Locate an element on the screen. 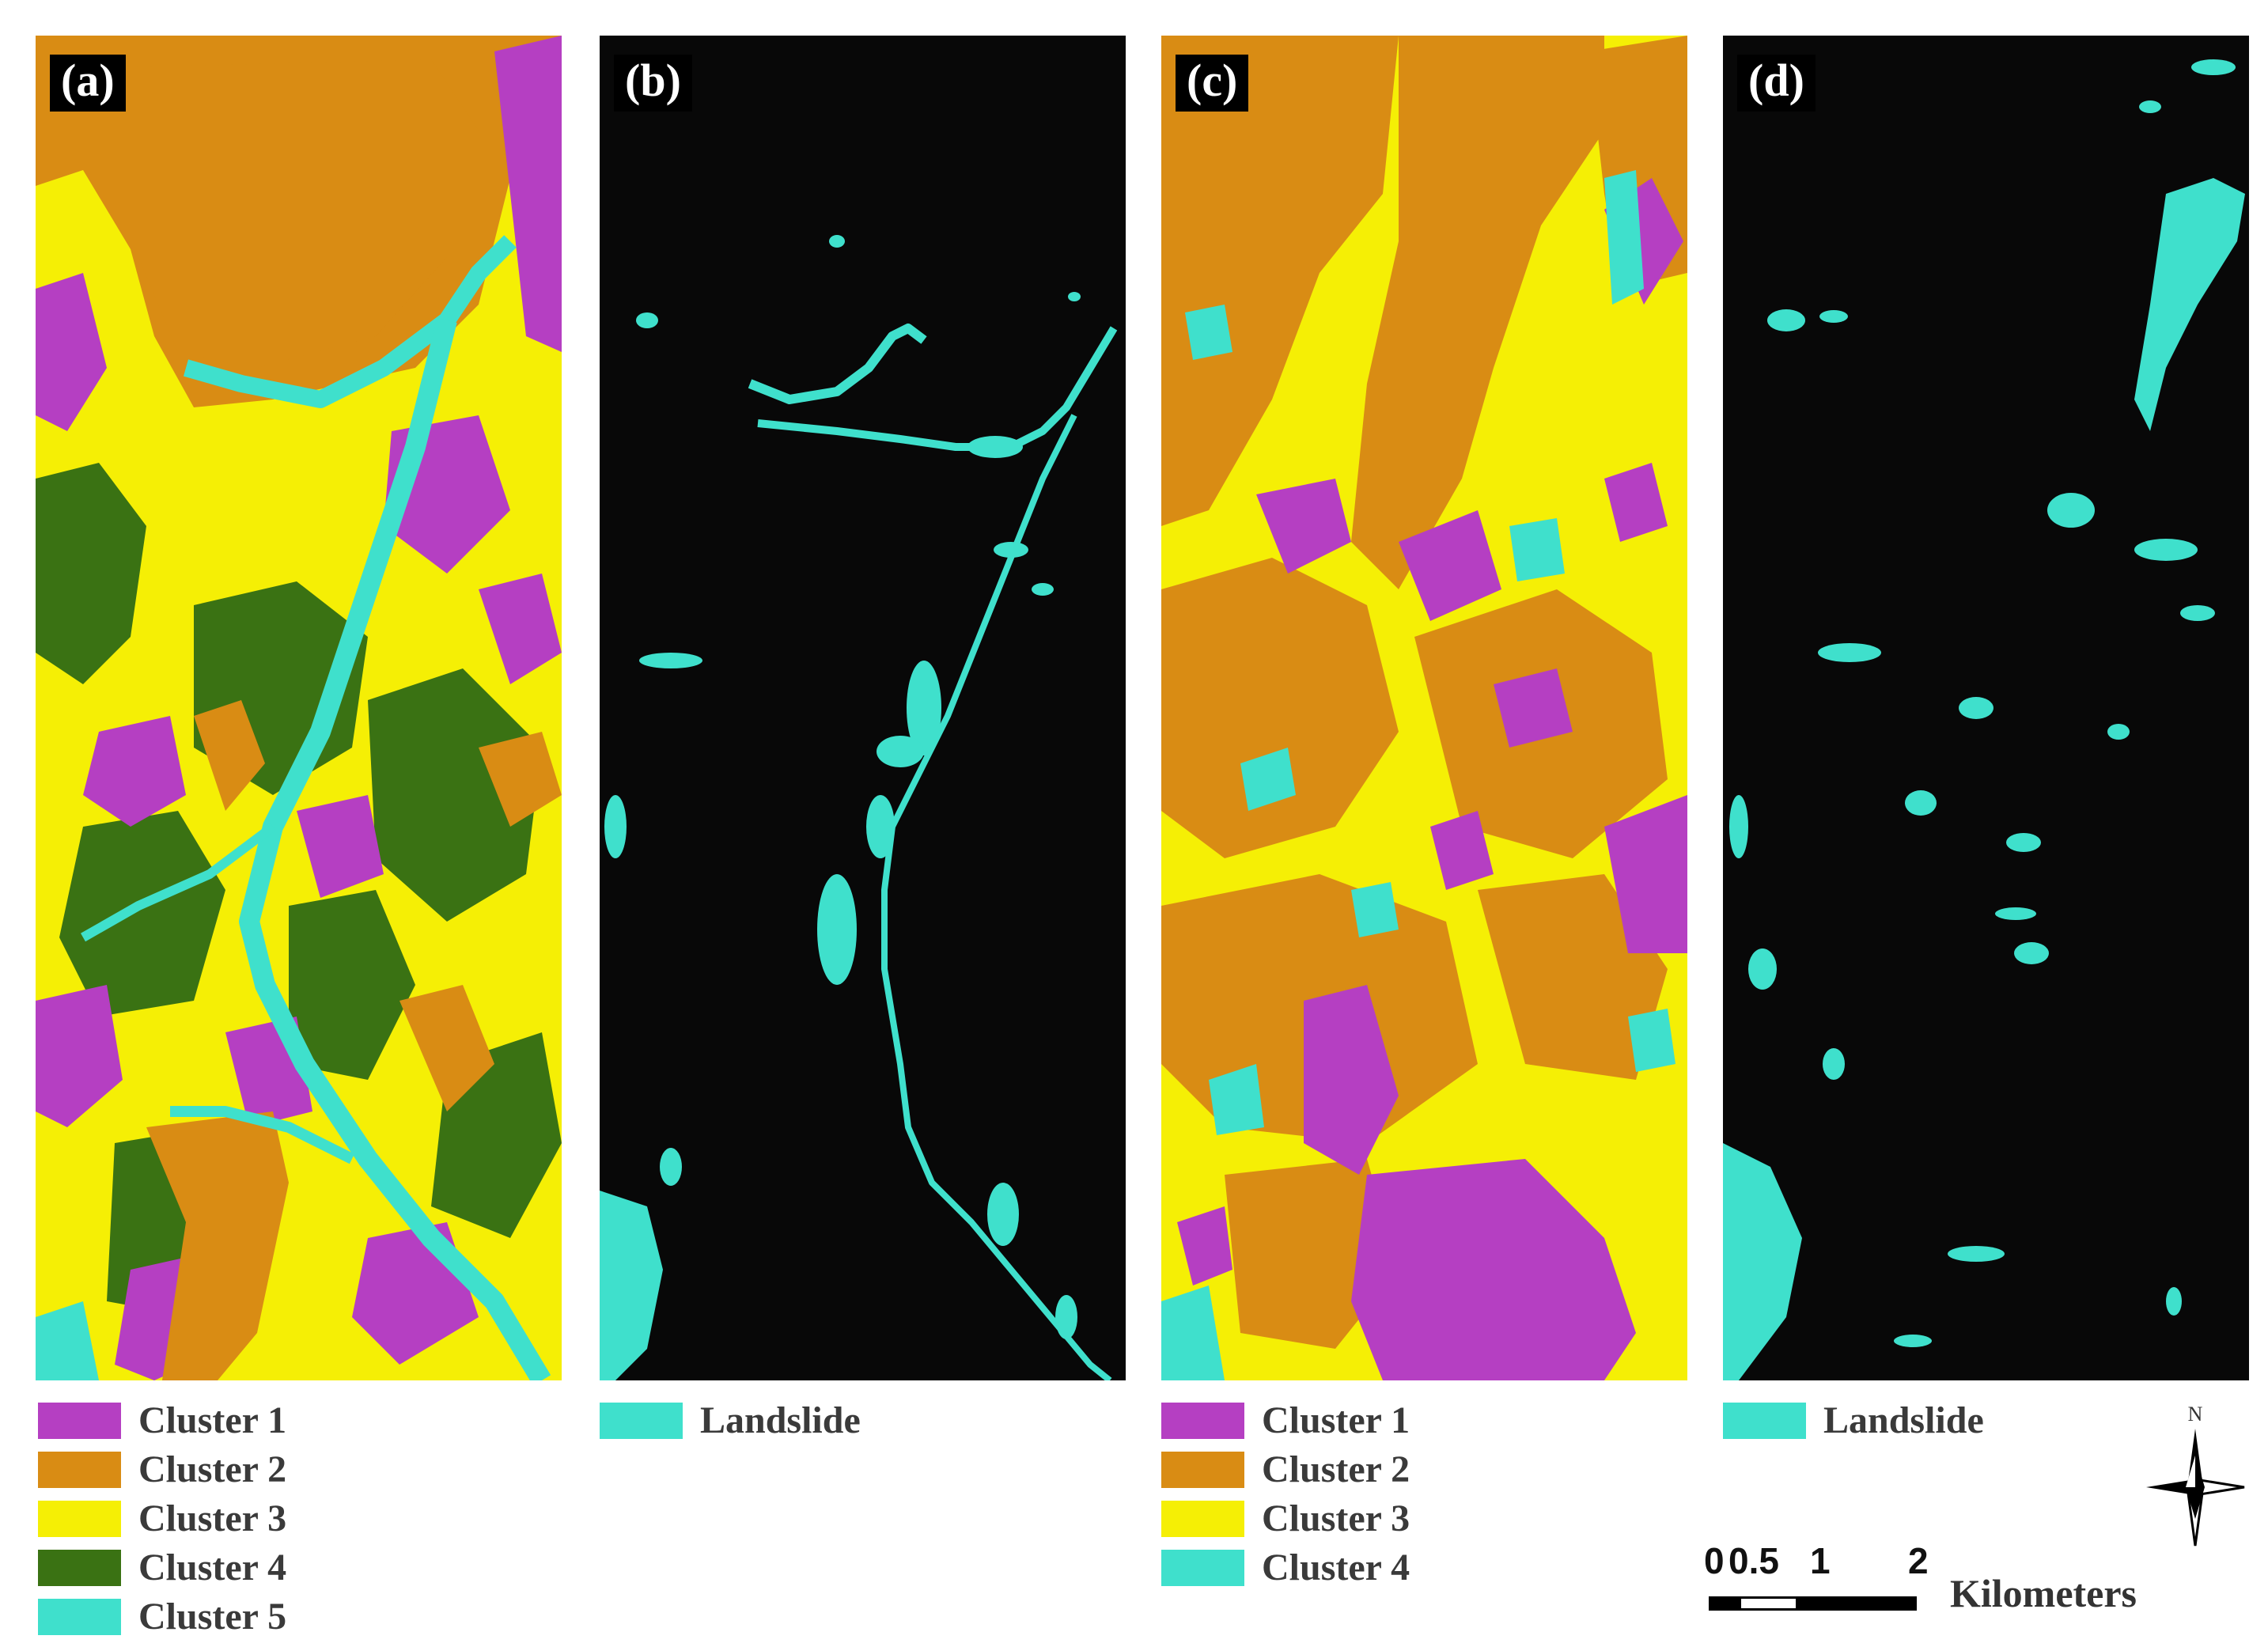  legend-item: Cluster 5 is located at coordinates (162, 1616).